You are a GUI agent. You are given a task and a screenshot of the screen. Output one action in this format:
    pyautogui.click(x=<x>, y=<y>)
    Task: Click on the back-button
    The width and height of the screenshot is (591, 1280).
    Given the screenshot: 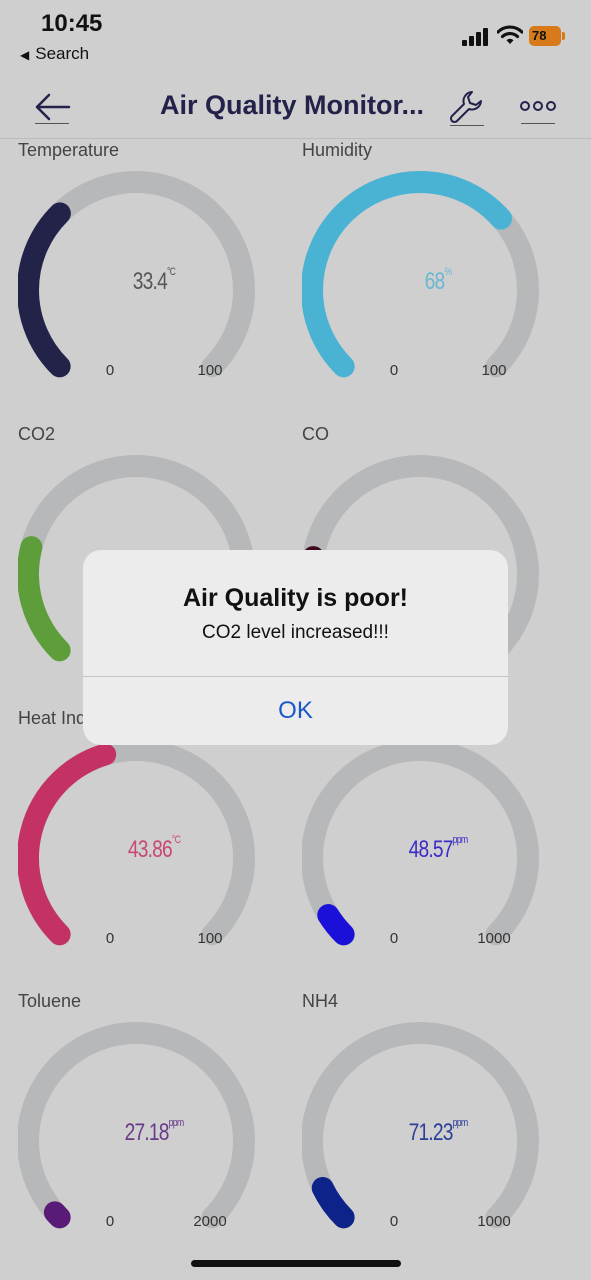 What is the action you would take?
    pyautogui.click(x=53, y=108)
    